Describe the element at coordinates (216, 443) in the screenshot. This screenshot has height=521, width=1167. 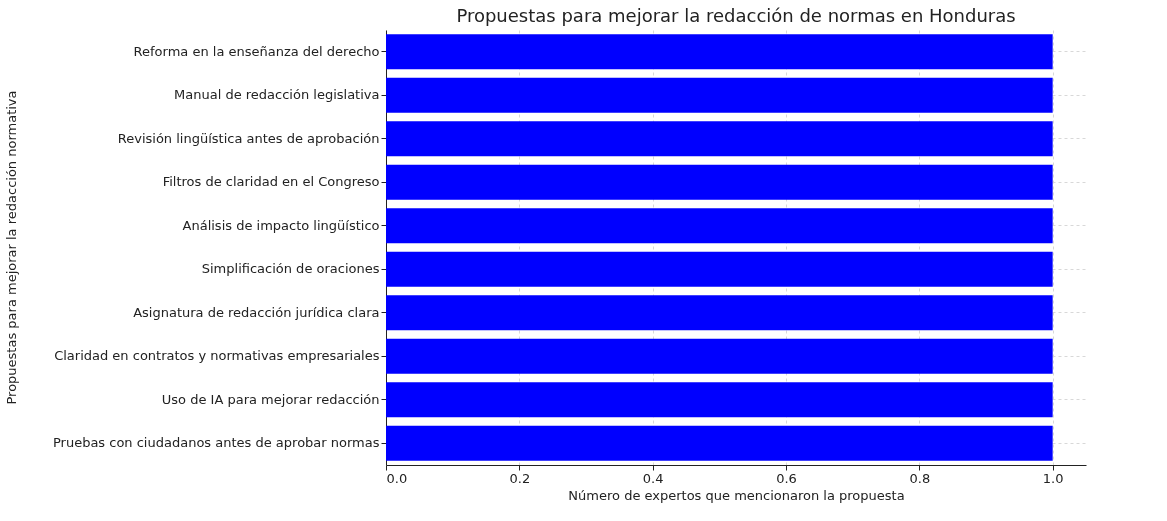
I see `y-tick-label: Pruebas con ciudadanos antes de aprobar normas` at that location.